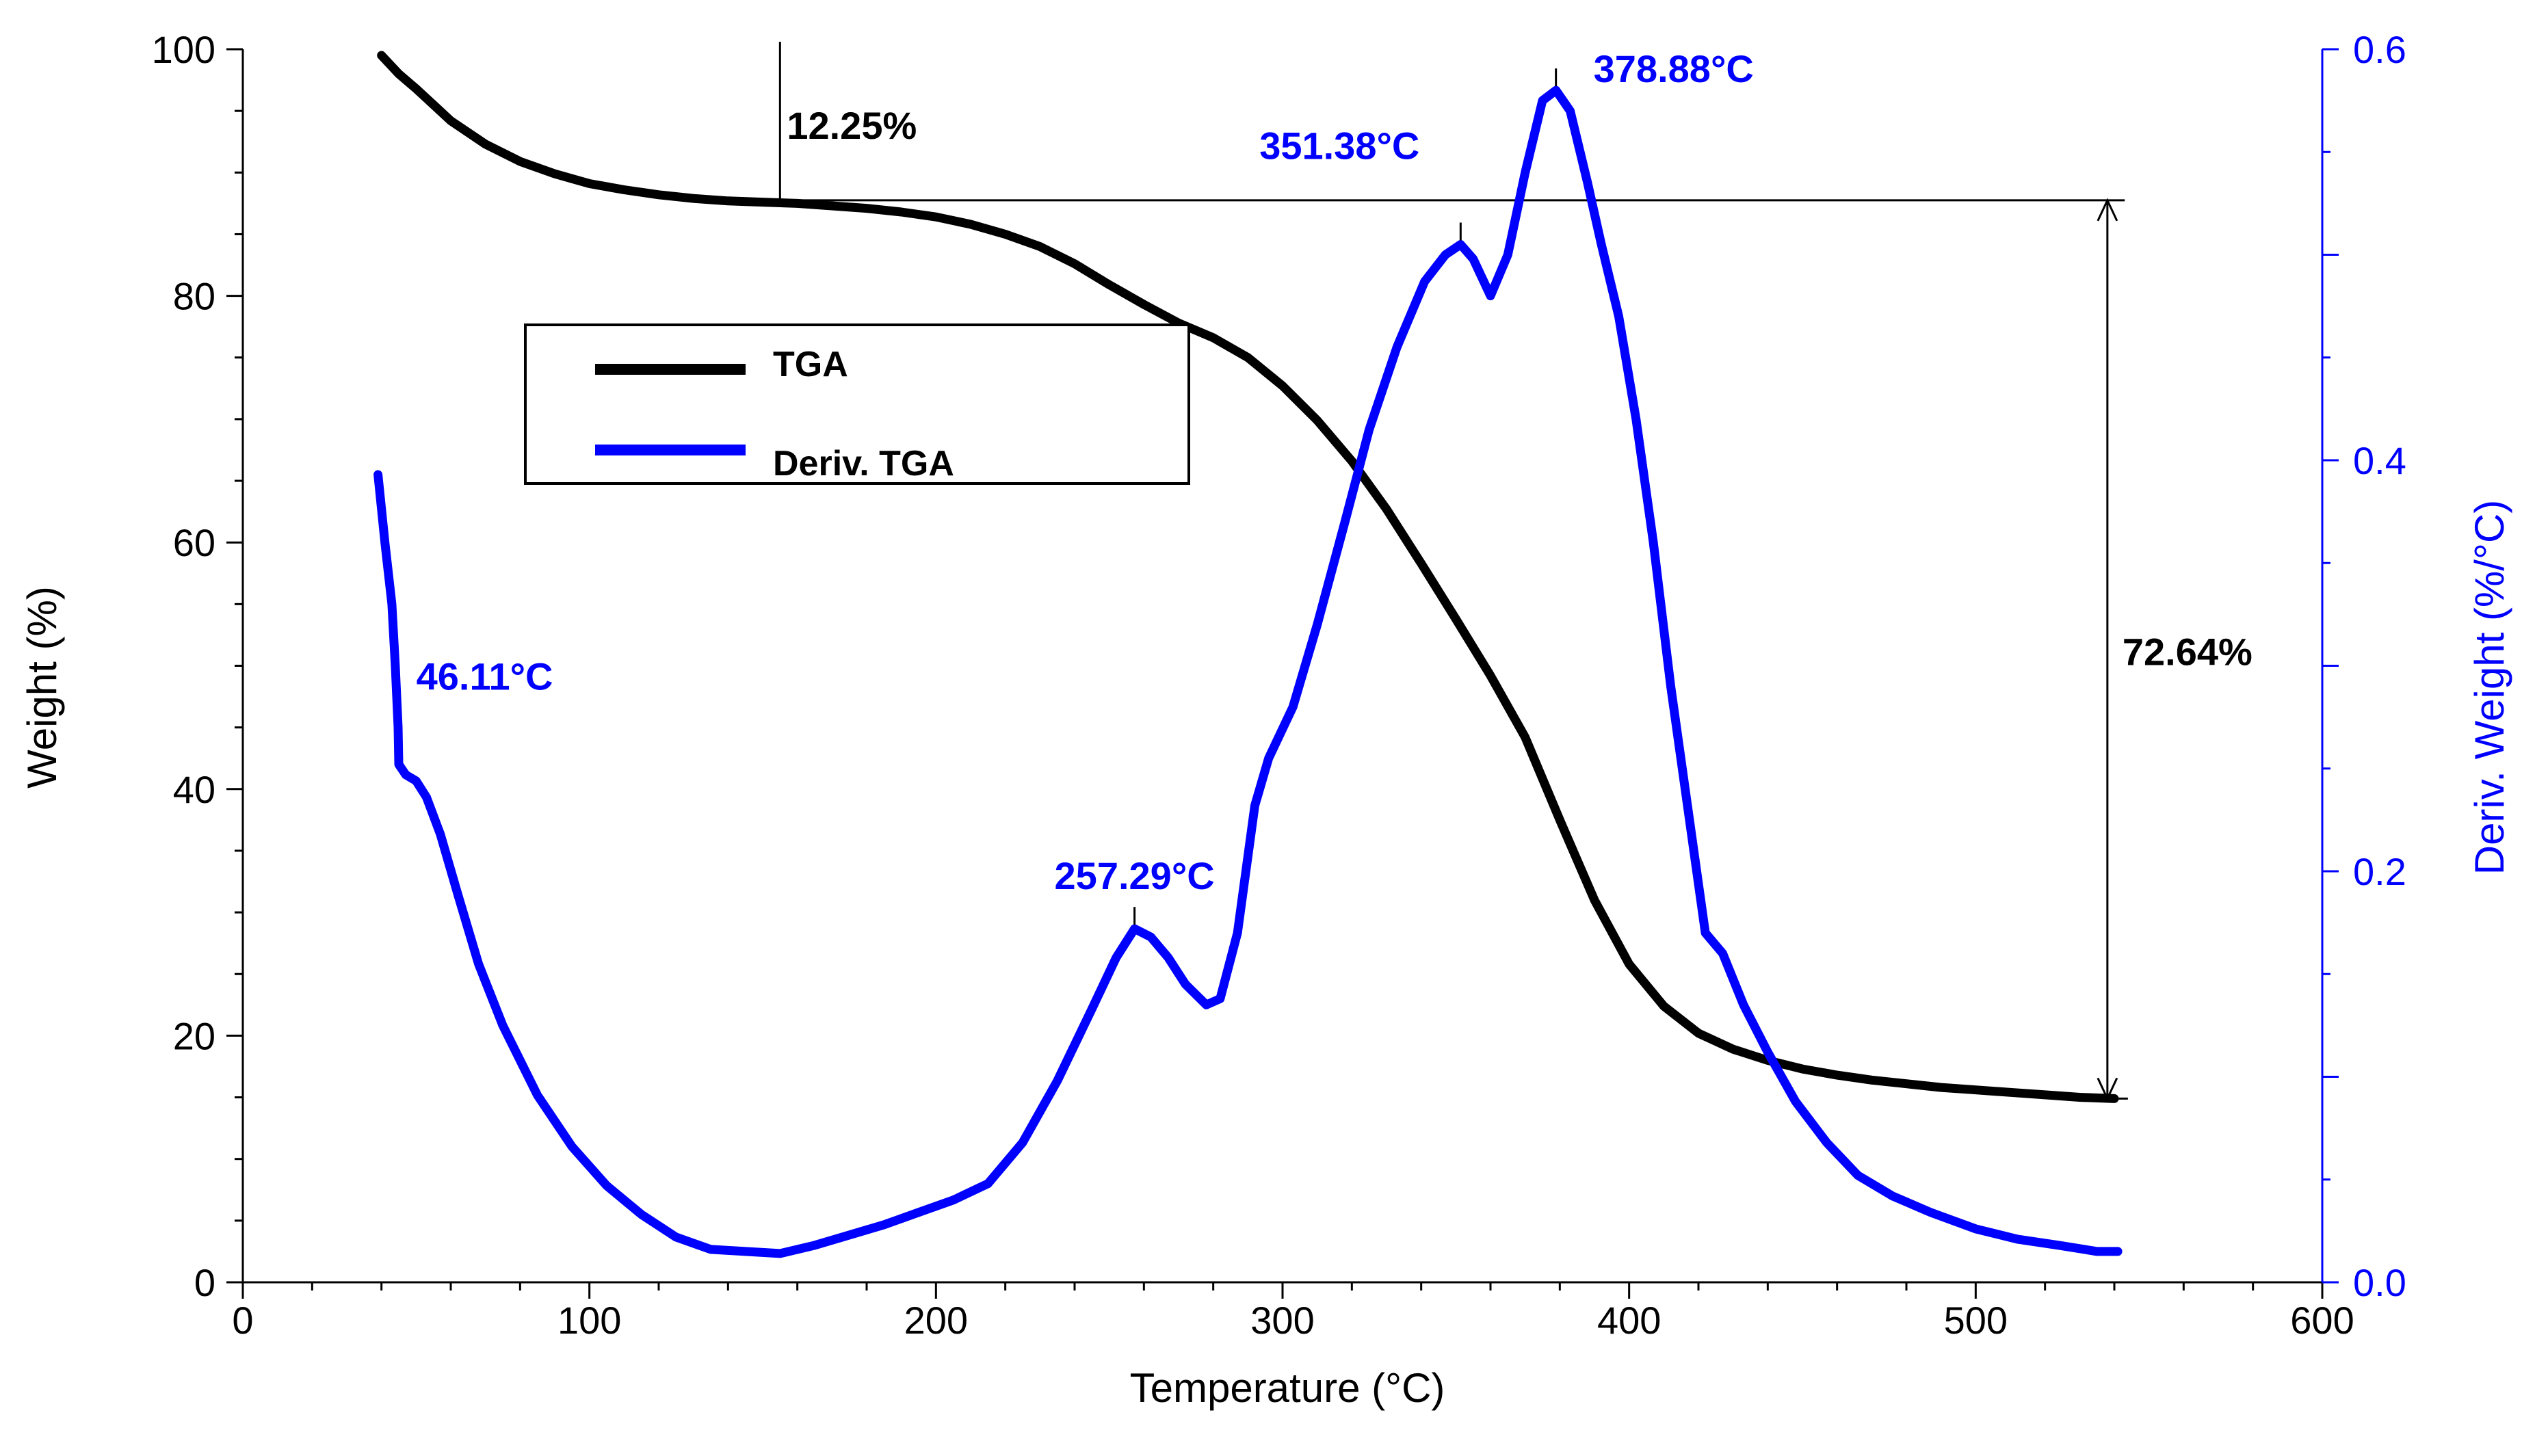 The height and width of the screenshot is (1456, 2535). Describe the element at coordinates (2107, 210) in the screenshot. I see `arrow-head-top` at that location.